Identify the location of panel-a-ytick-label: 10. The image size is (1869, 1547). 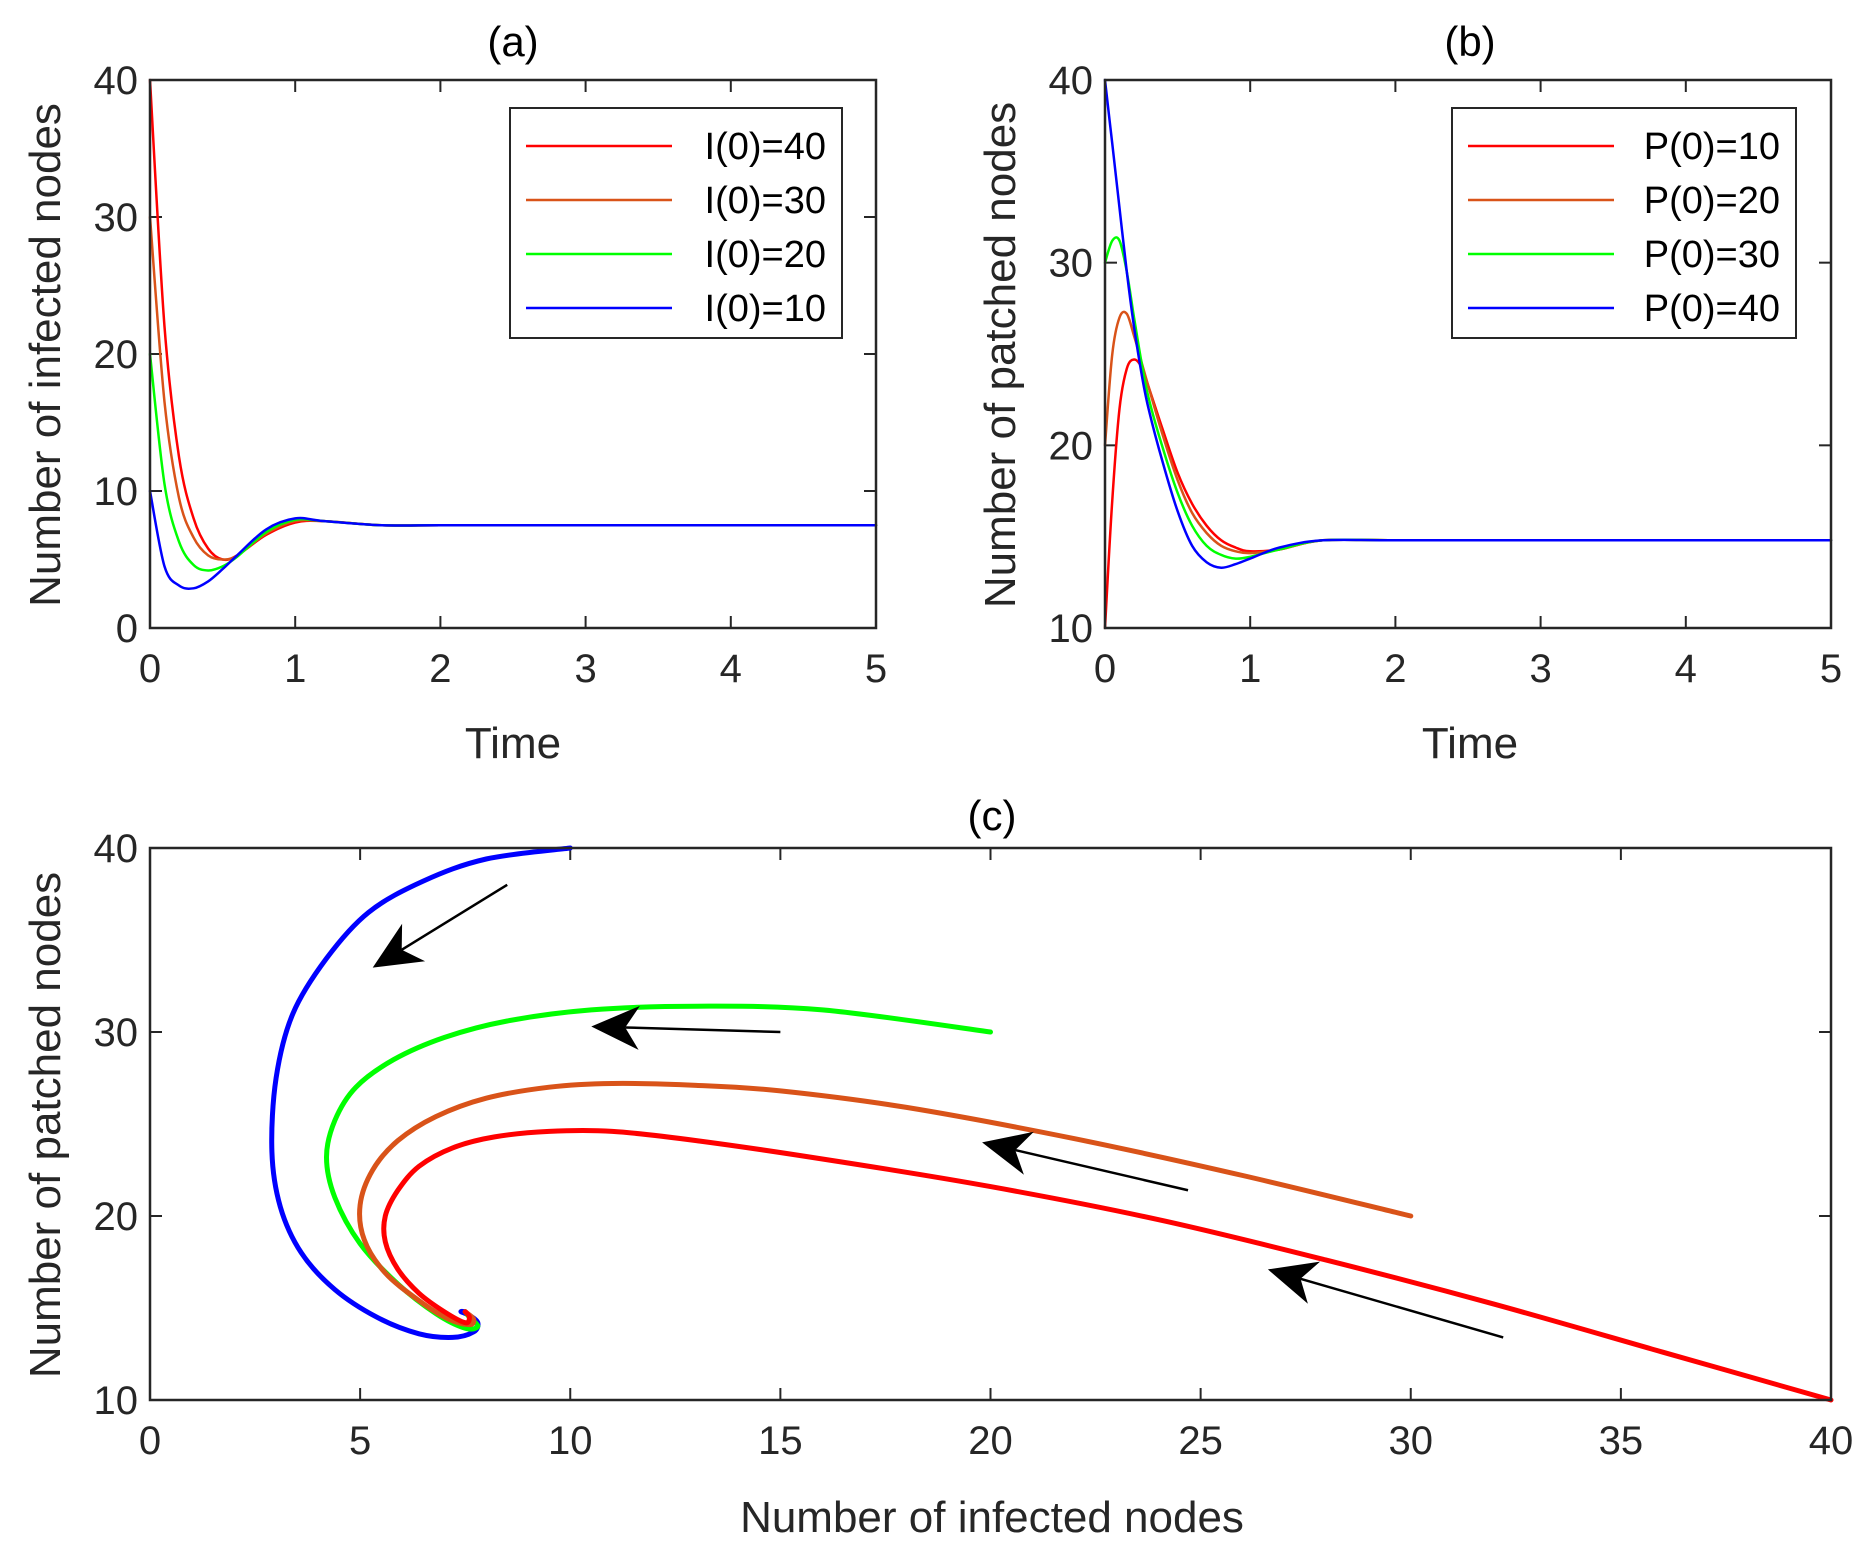
(116, 492).